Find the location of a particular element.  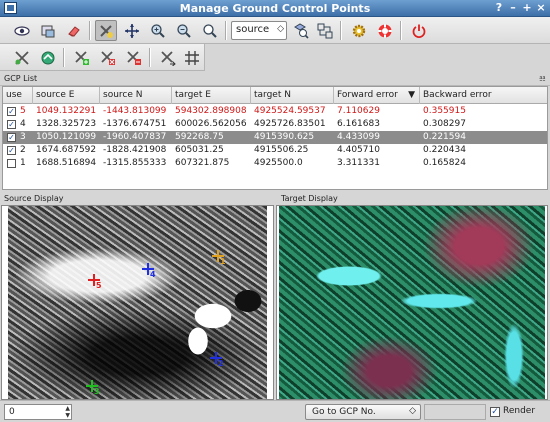

link-views-button is located at coordinates (325, 30).